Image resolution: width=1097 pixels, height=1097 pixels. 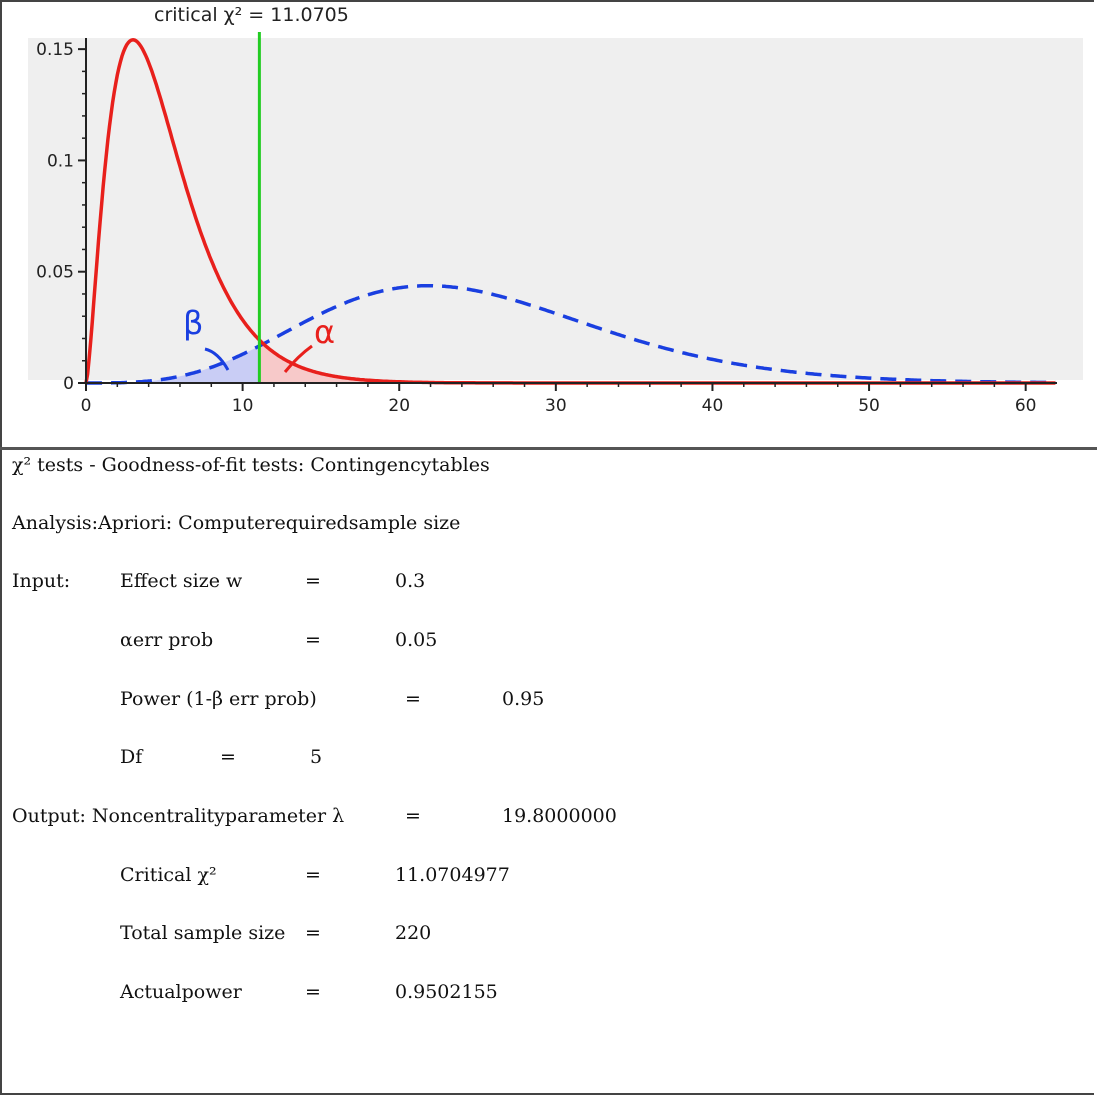 What do you see at coordinates (413, 933) in the screenshot?
I see `sample-size-value: 220` at bounding box center [413, 933].